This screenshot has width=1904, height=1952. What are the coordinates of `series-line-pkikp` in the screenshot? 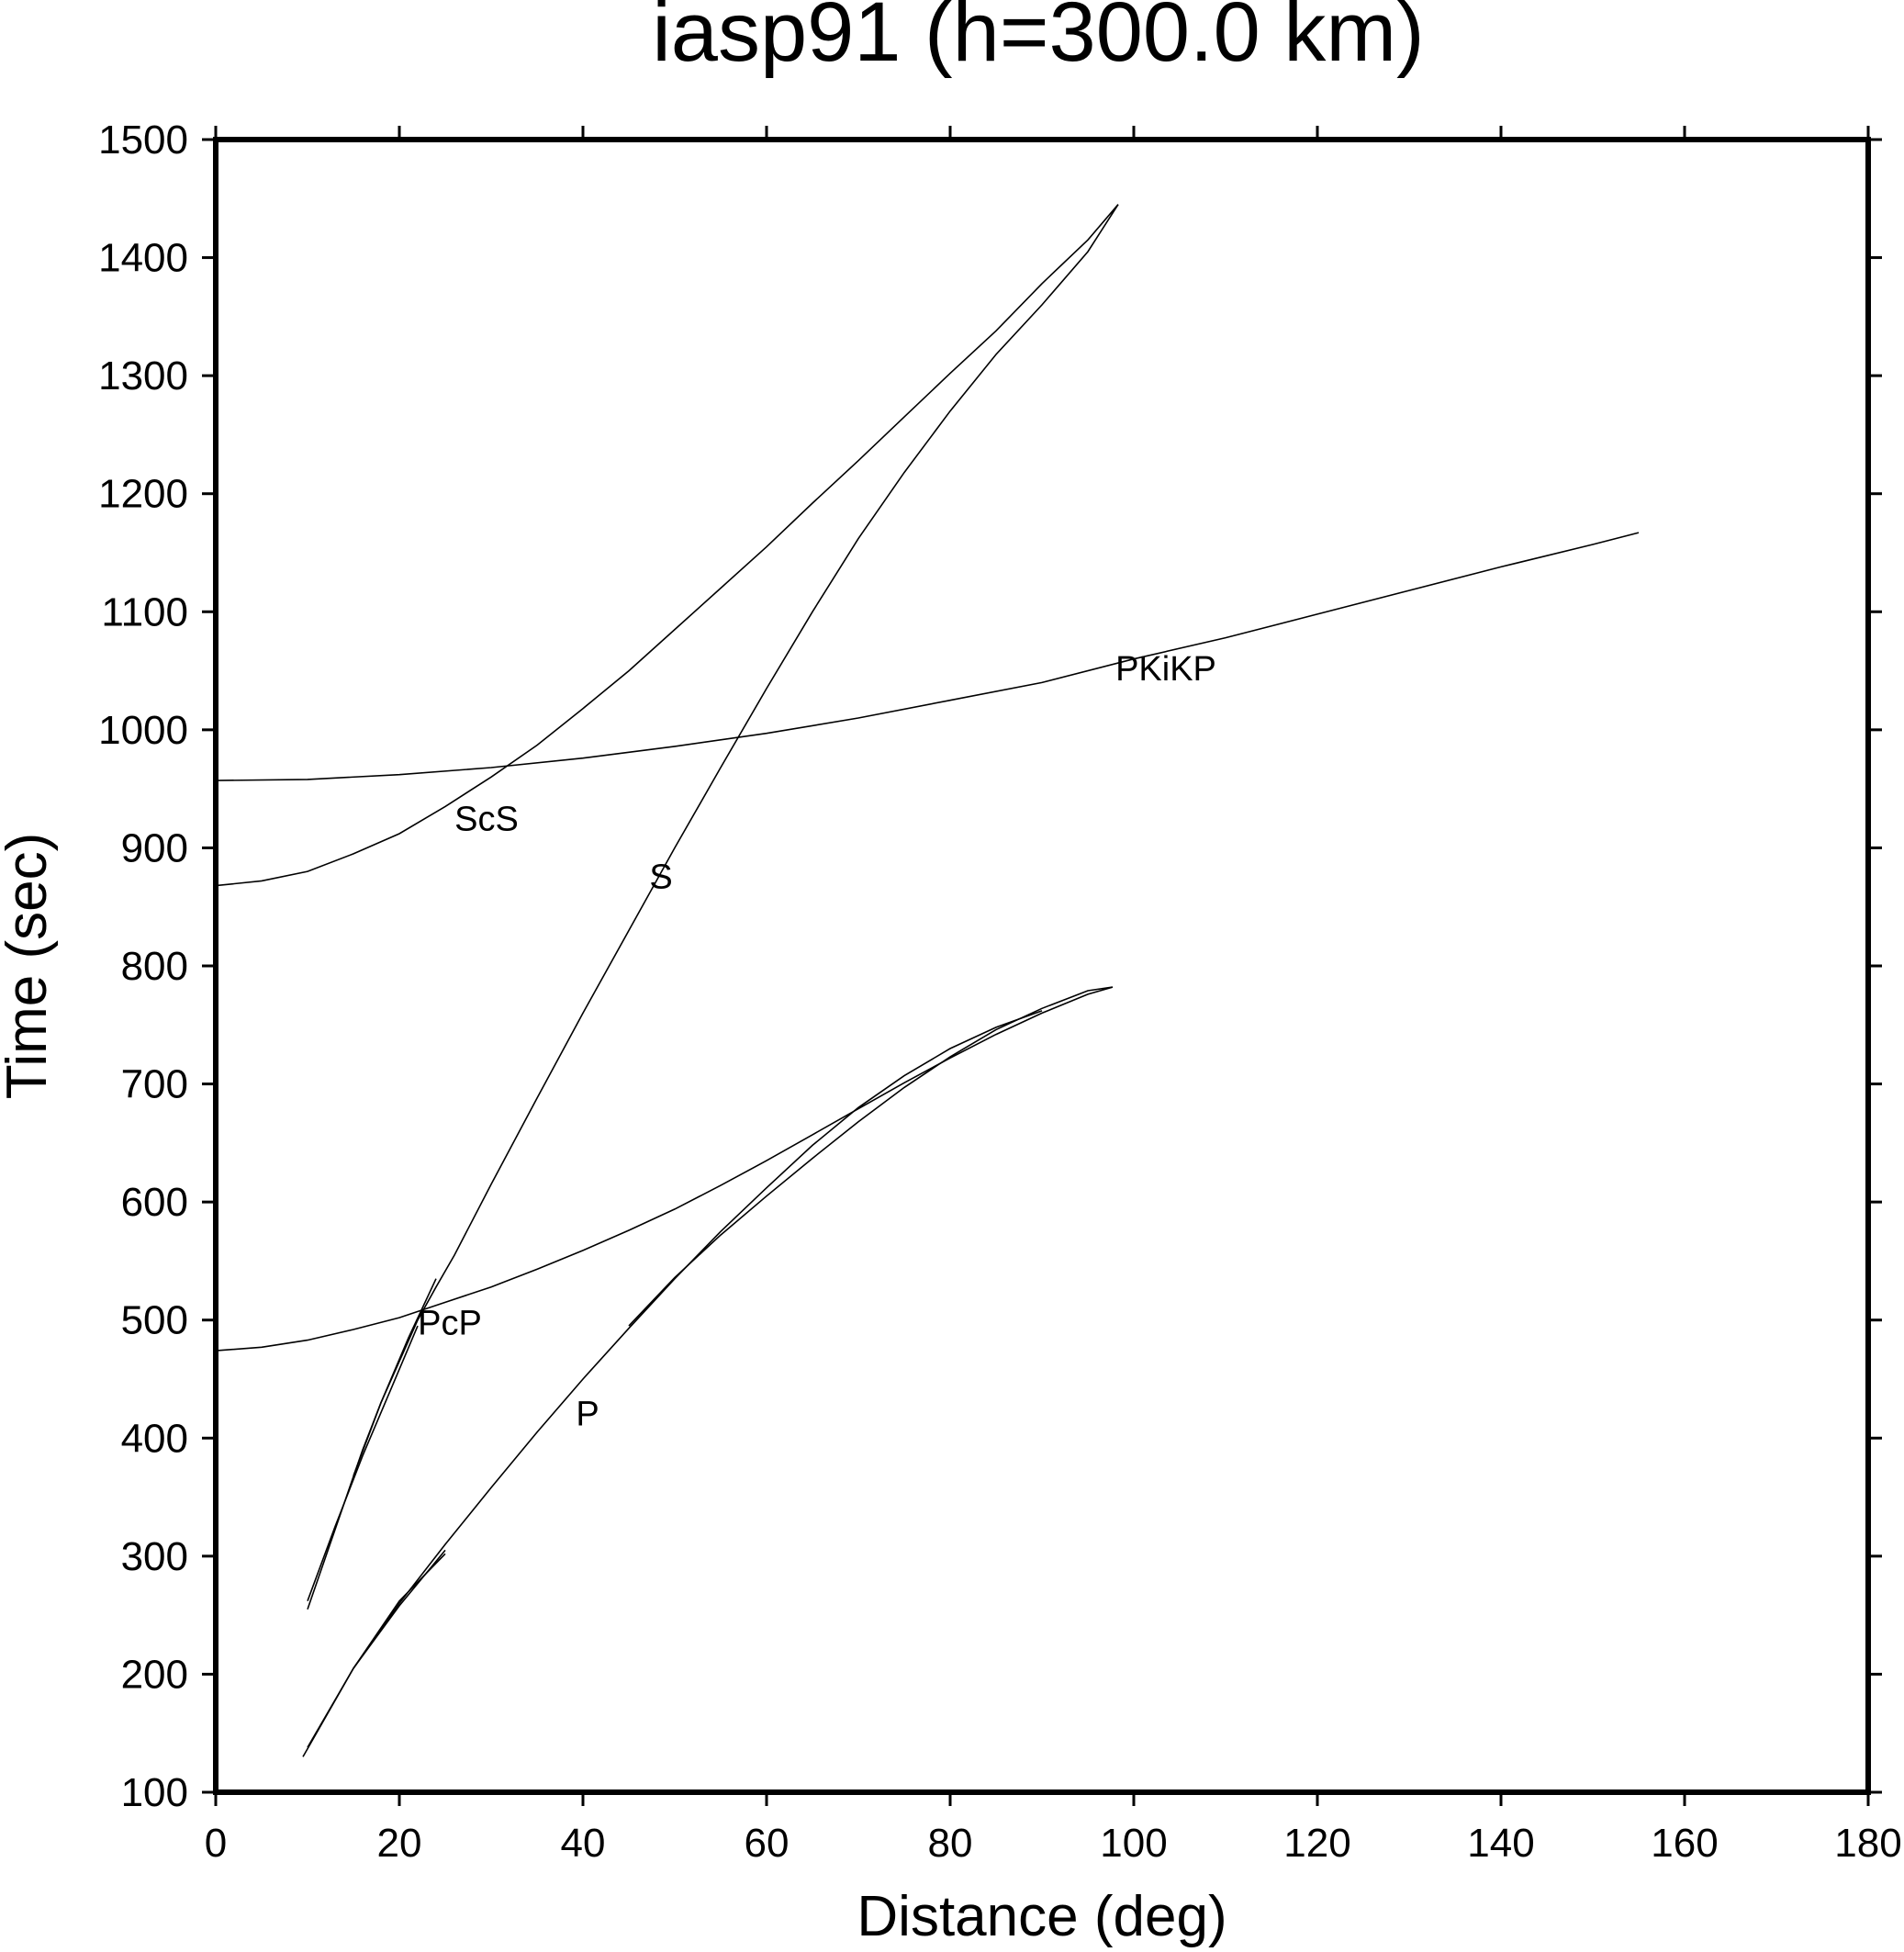 It's located at (927, 656).